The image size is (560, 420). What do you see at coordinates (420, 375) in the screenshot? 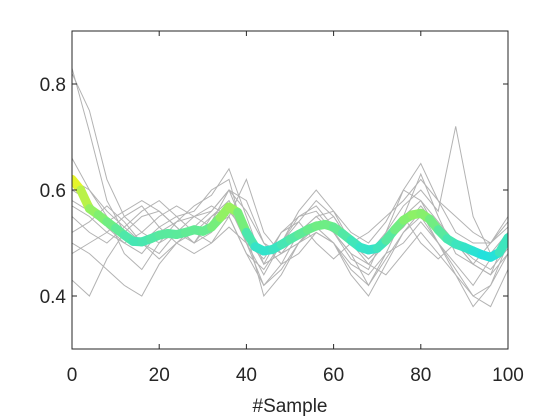
I see `x-tick-label: 80` at bounding box center [420, 375].